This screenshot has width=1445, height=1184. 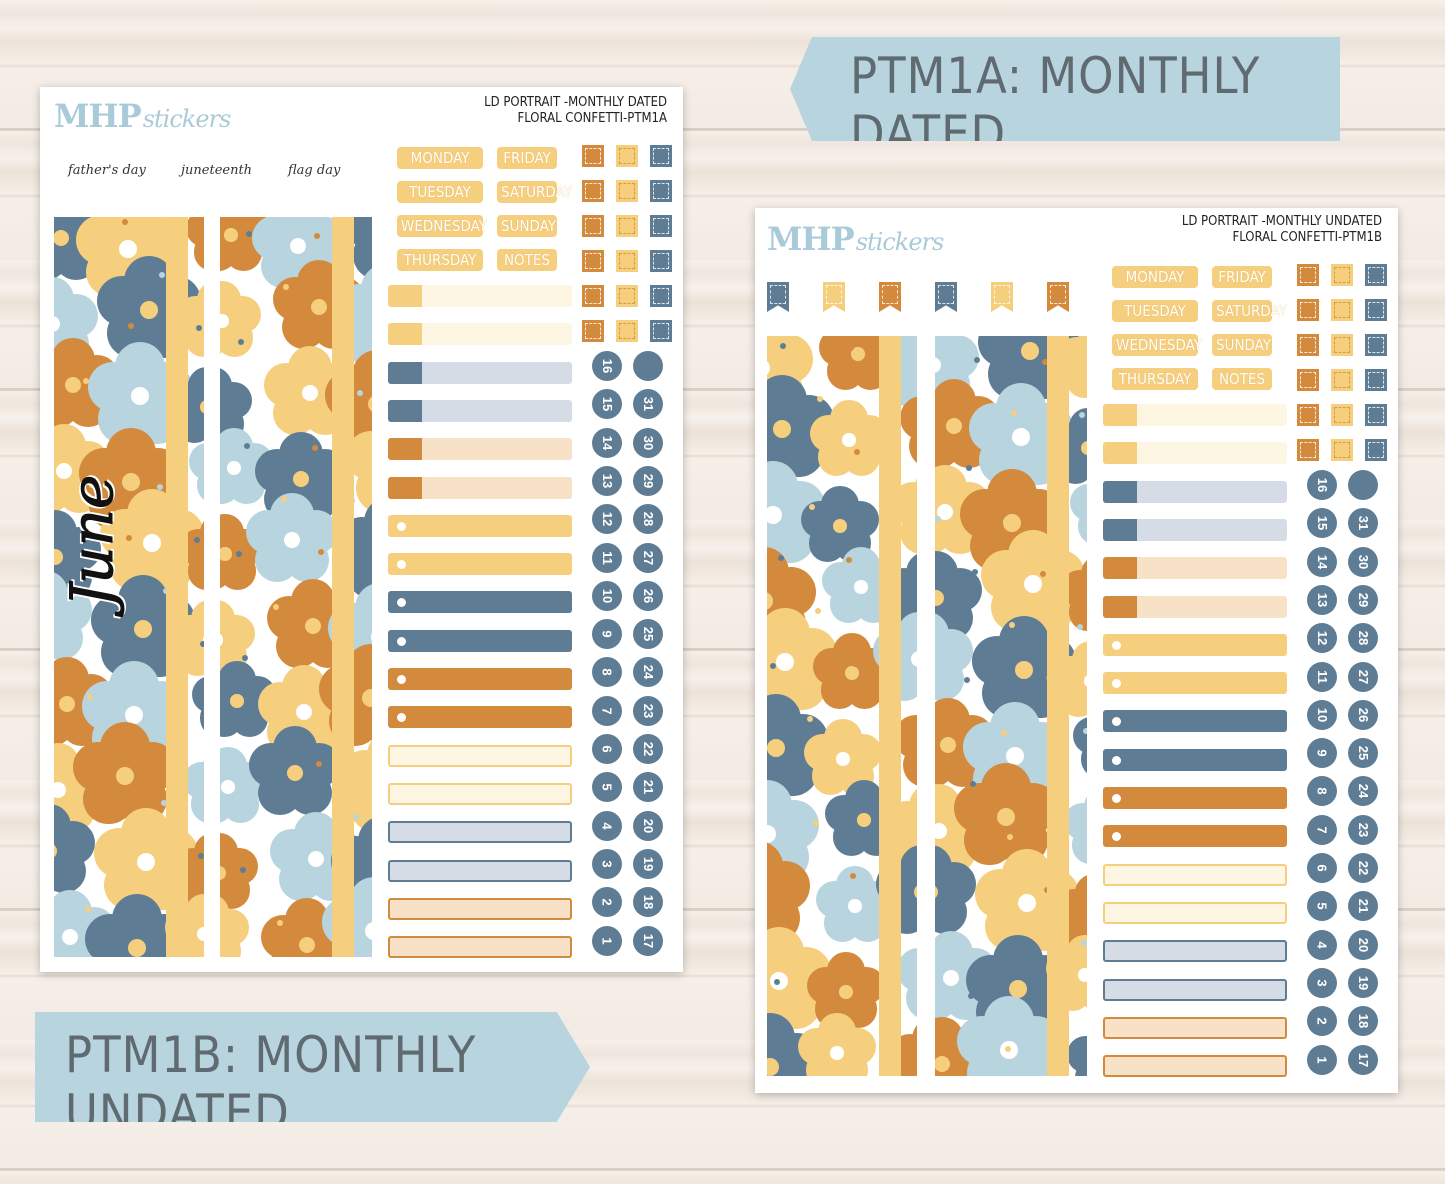 What do you see at coordinates (187, 119) in the screenshot?
I see `logo-cursive: stickers` at bounding box center [187, 119].